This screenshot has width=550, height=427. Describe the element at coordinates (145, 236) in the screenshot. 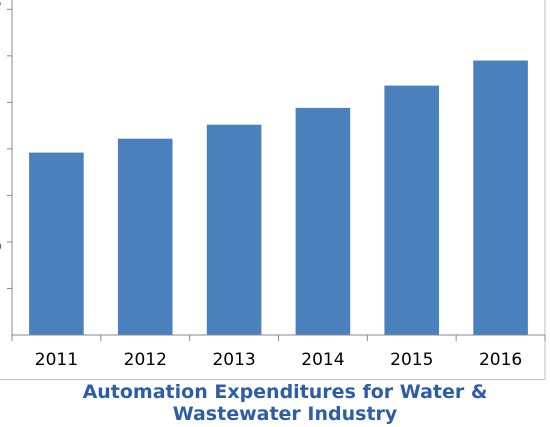

I see `bar-2012` at that location.